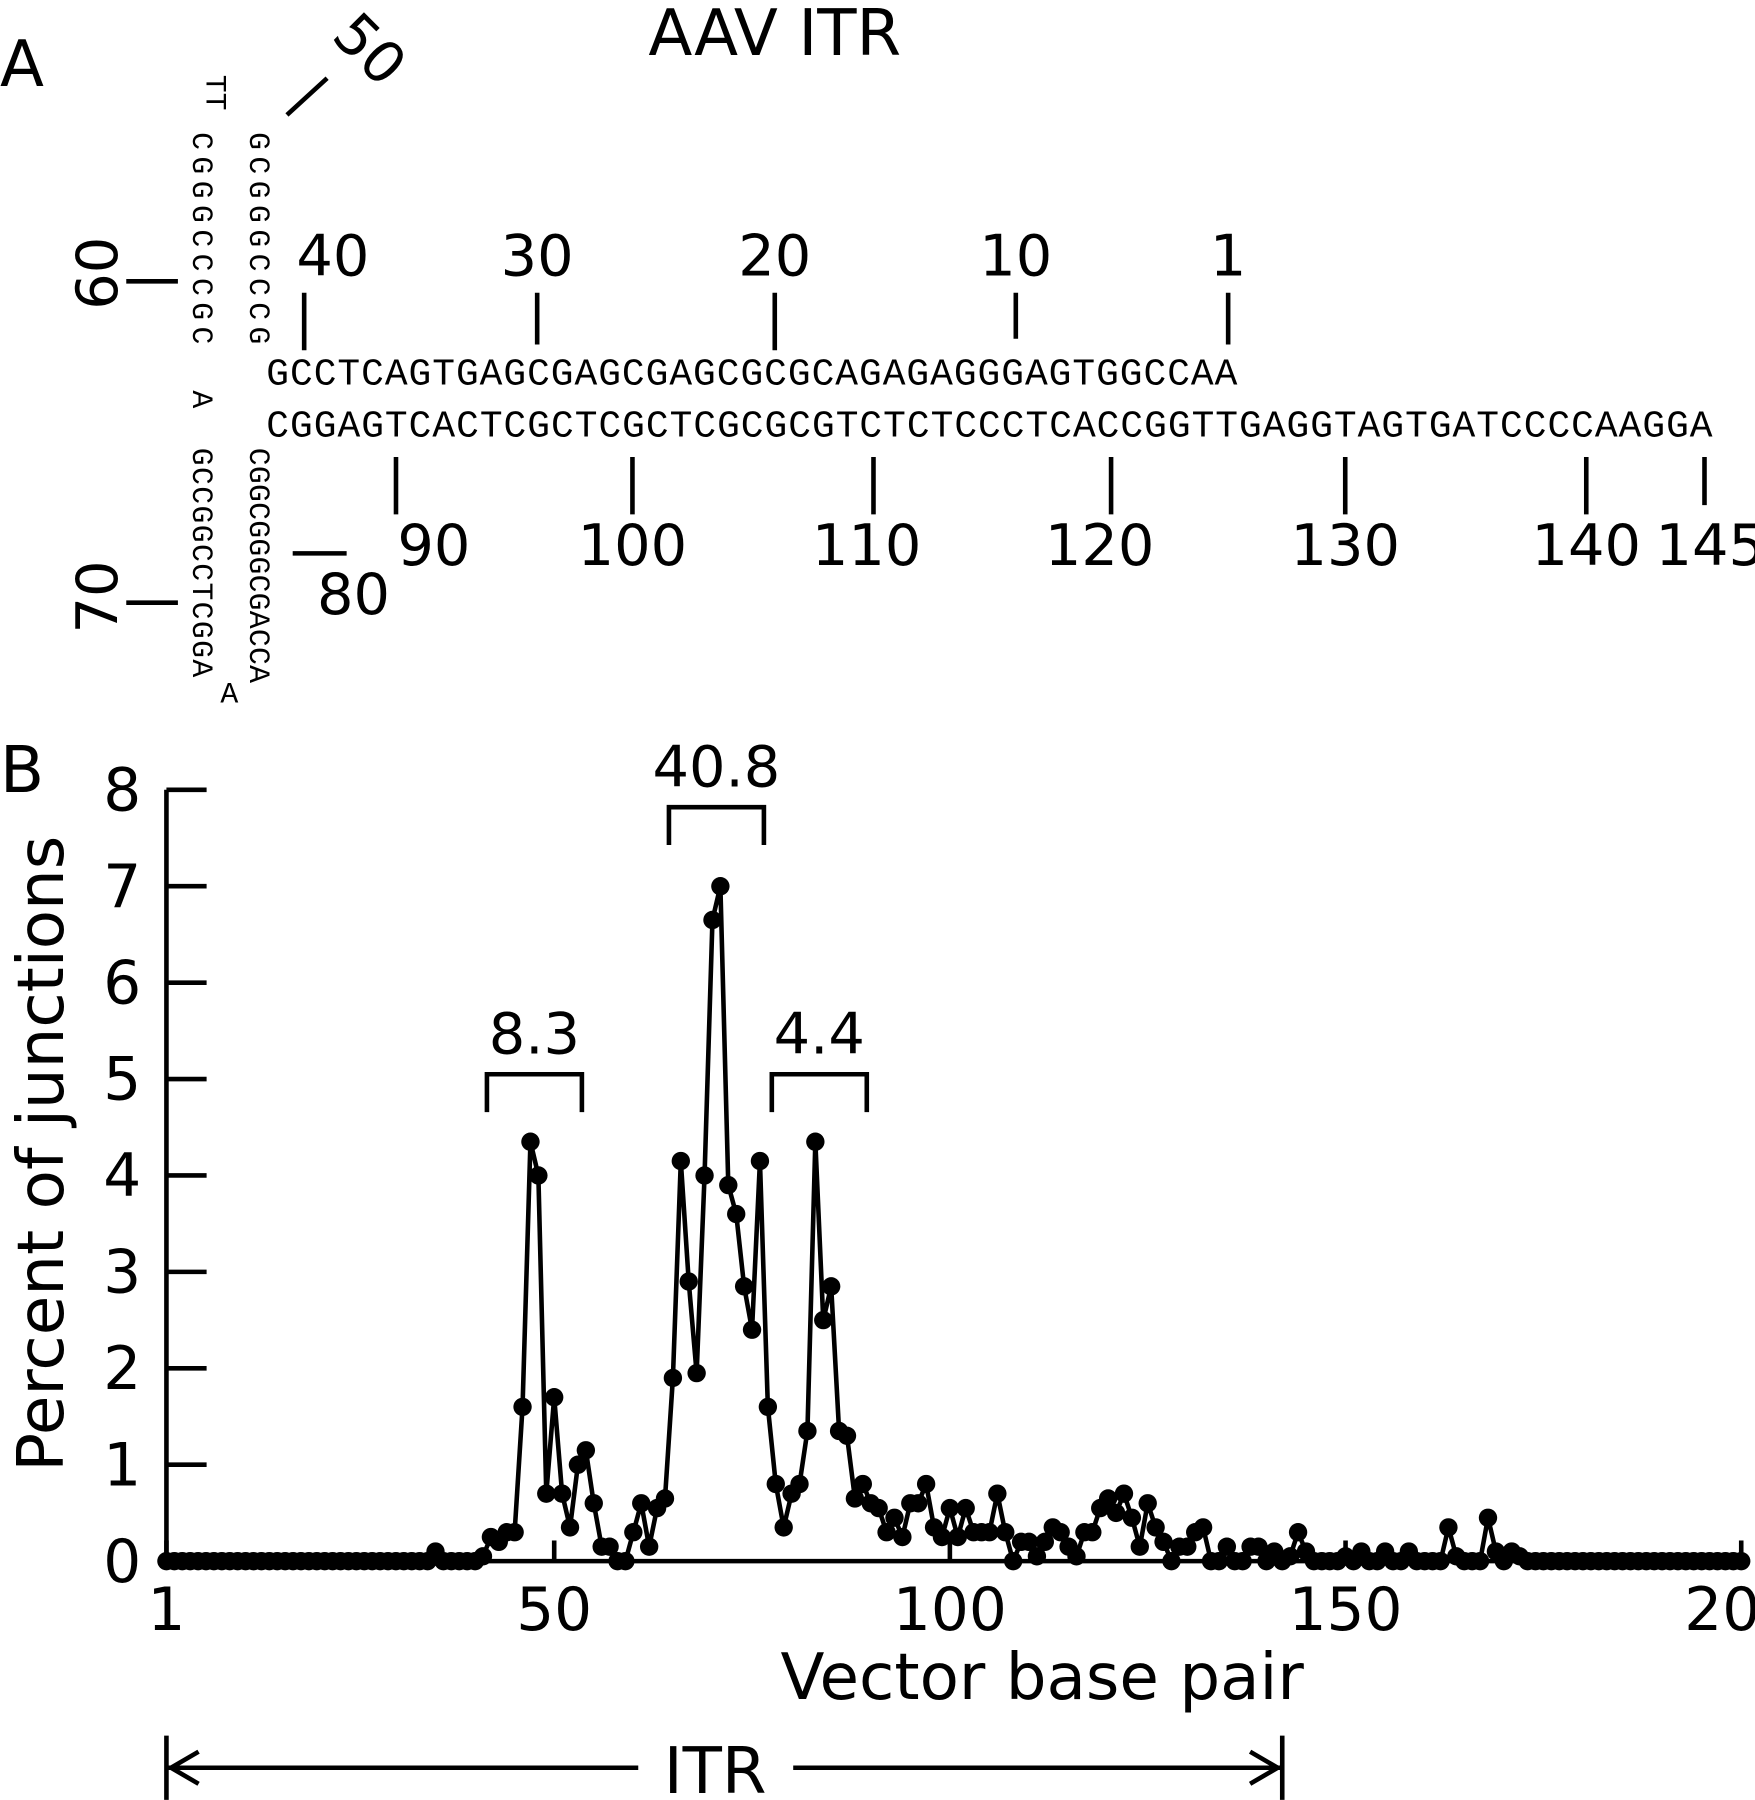 This screenshot has height=1800, width=1755. What do you see at coordinates (166, 1610) in the screenshot?
I see `x-tick-label: 1` at bounding box center [166, 1610].